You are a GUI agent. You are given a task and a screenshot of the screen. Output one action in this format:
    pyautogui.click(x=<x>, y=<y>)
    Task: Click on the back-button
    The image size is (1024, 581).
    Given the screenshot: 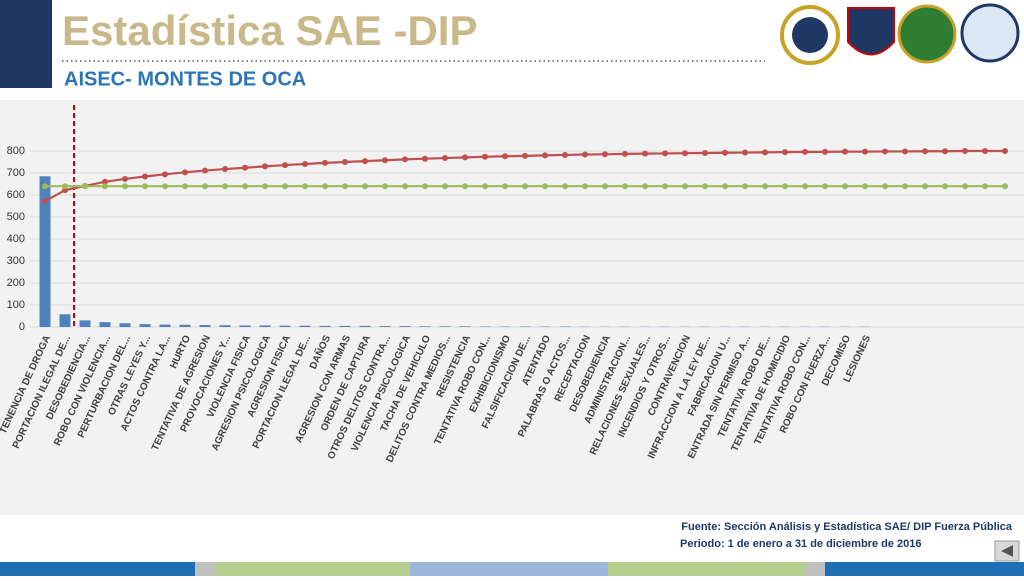 What is the action you would take?
    pyautogui.click(x=1007, y=551)
    